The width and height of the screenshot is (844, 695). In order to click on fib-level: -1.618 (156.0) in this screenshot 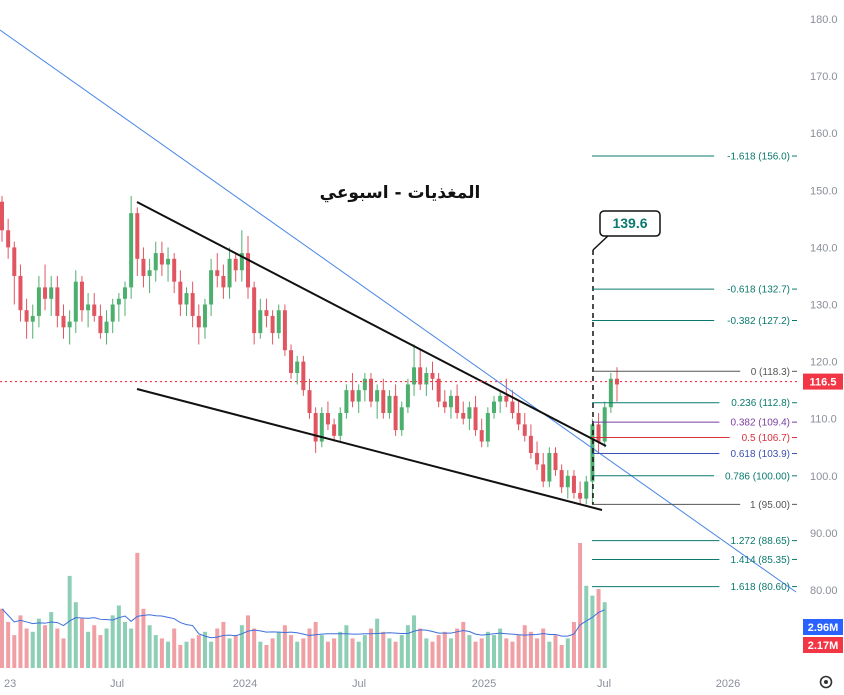, I will do `click(694, 157)`.